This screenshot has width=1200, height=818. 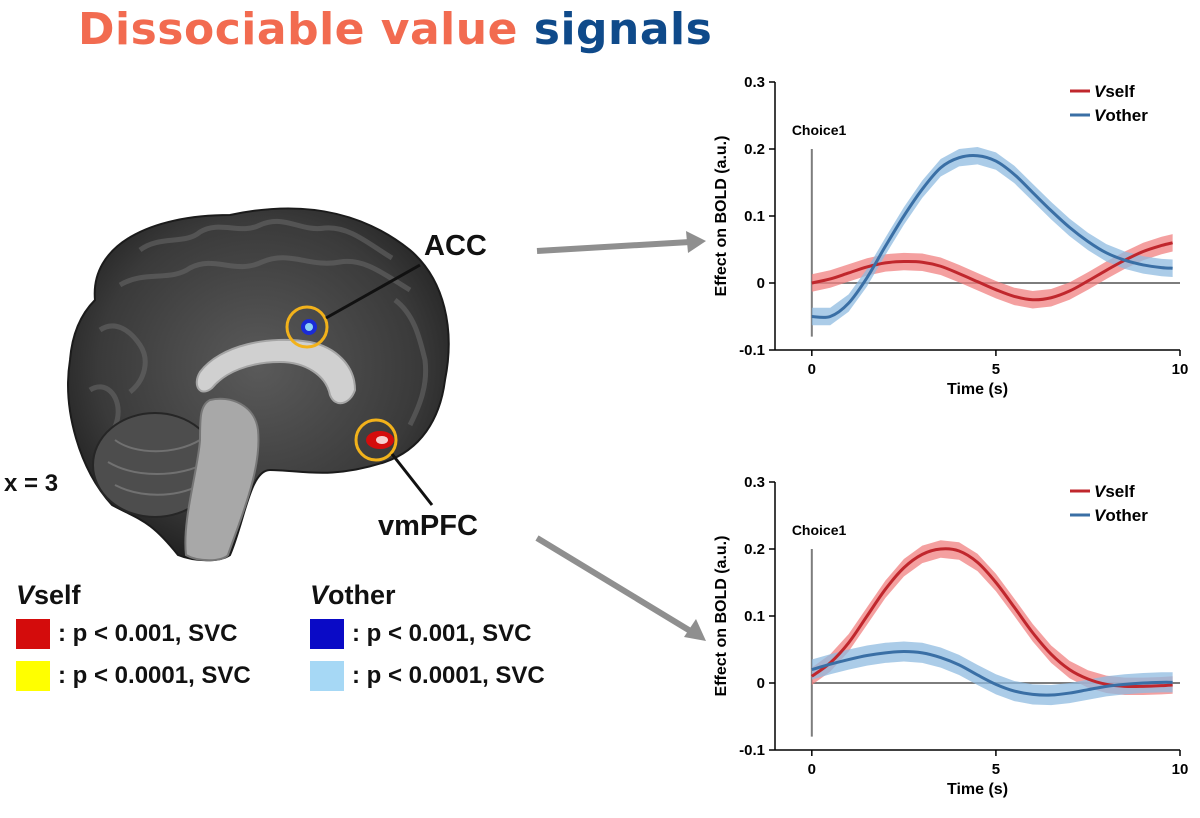 What do you see at coordinates (376, 440) in the screenshot?
I see `vmpfc-highlight-circle` at bounding box center [376, 440].